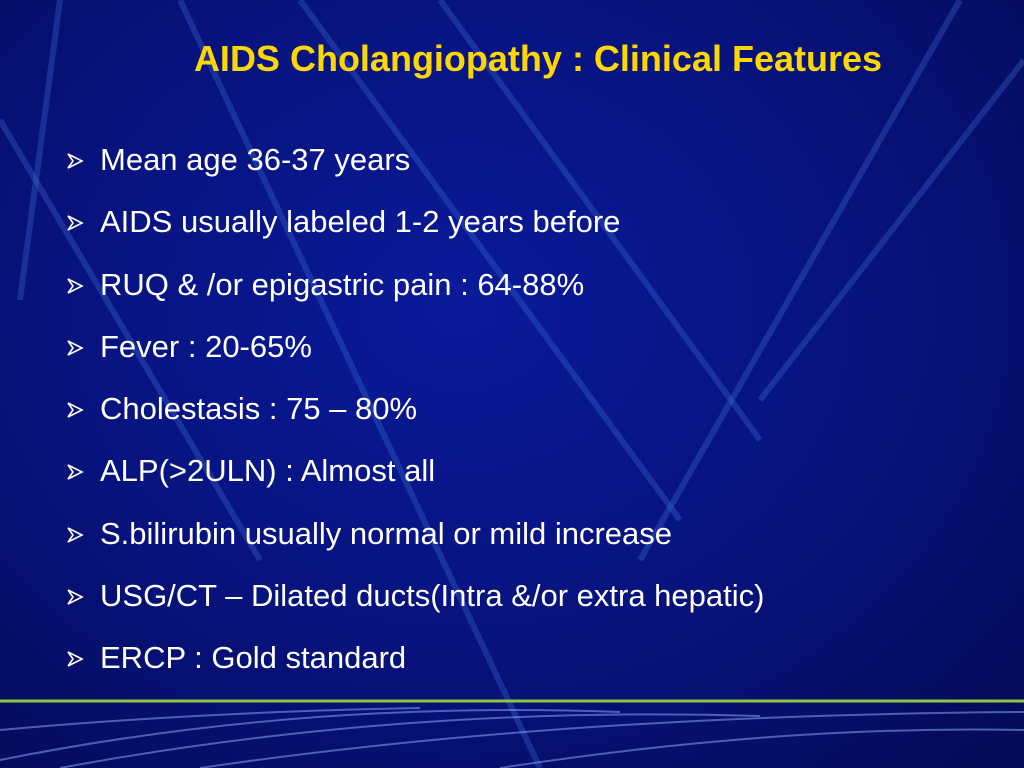  Describe the element at coordinates (342, 284) in the screenshot. I see `bullet-text: RUQ & /or epigastric pain : 64-88%` at that location.